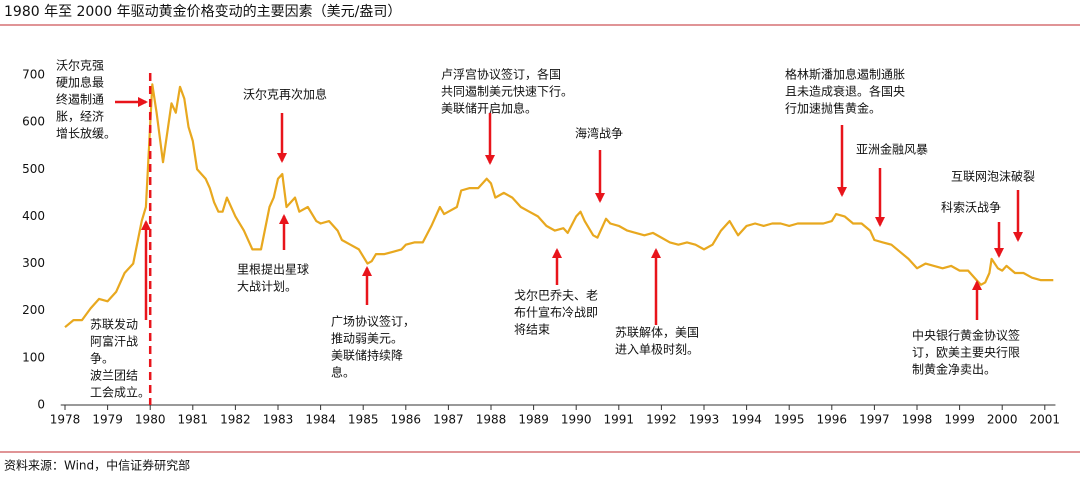 This screenshot has width=1080, height=482. I want to click on y-tick-label: 500, so click(33, 169).